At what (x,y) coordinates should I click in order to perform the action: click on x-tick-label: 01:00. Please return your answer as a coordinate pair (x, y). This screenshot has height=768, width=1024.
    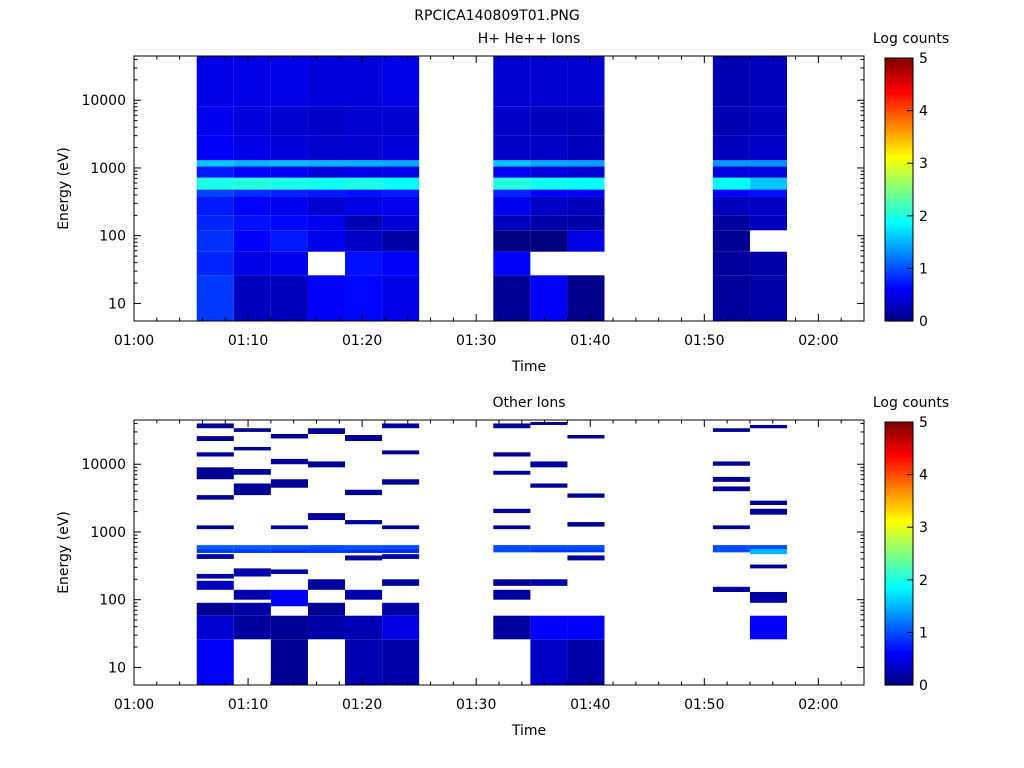
    Looking at the image, I should click on (134, 705).